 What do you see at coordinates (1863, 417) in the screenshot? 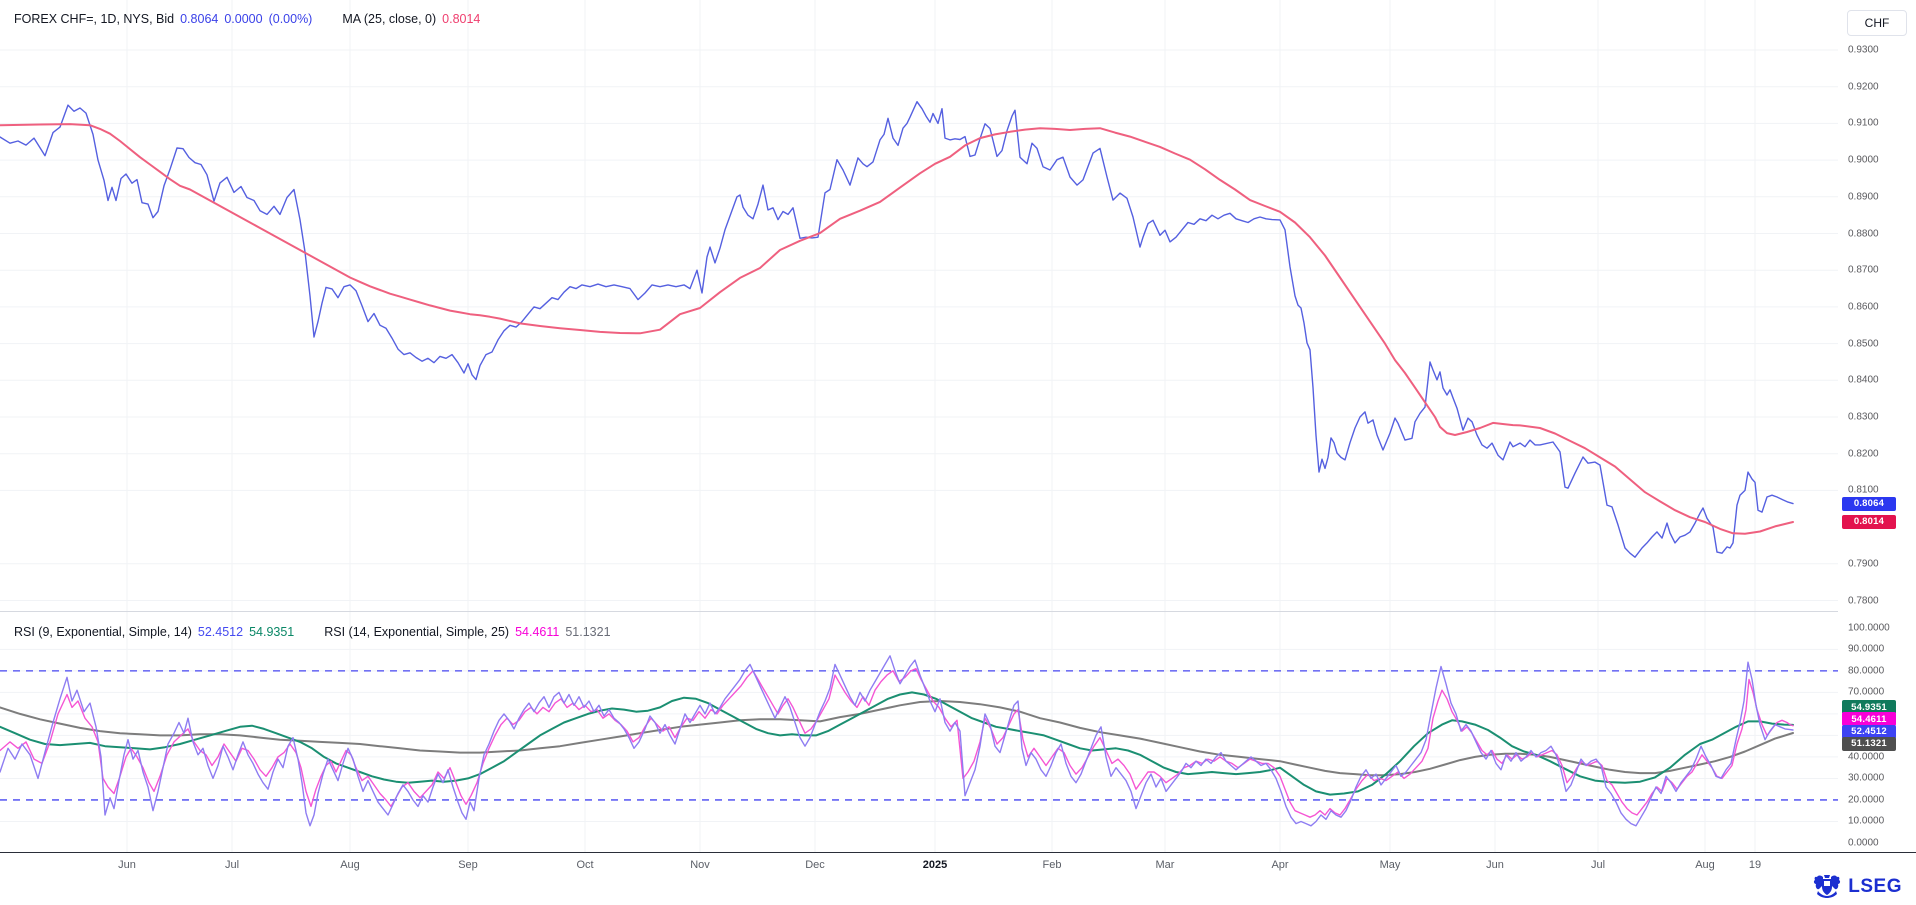
I see `scale-label: 0.8300` at bounding box center [1863, 417].